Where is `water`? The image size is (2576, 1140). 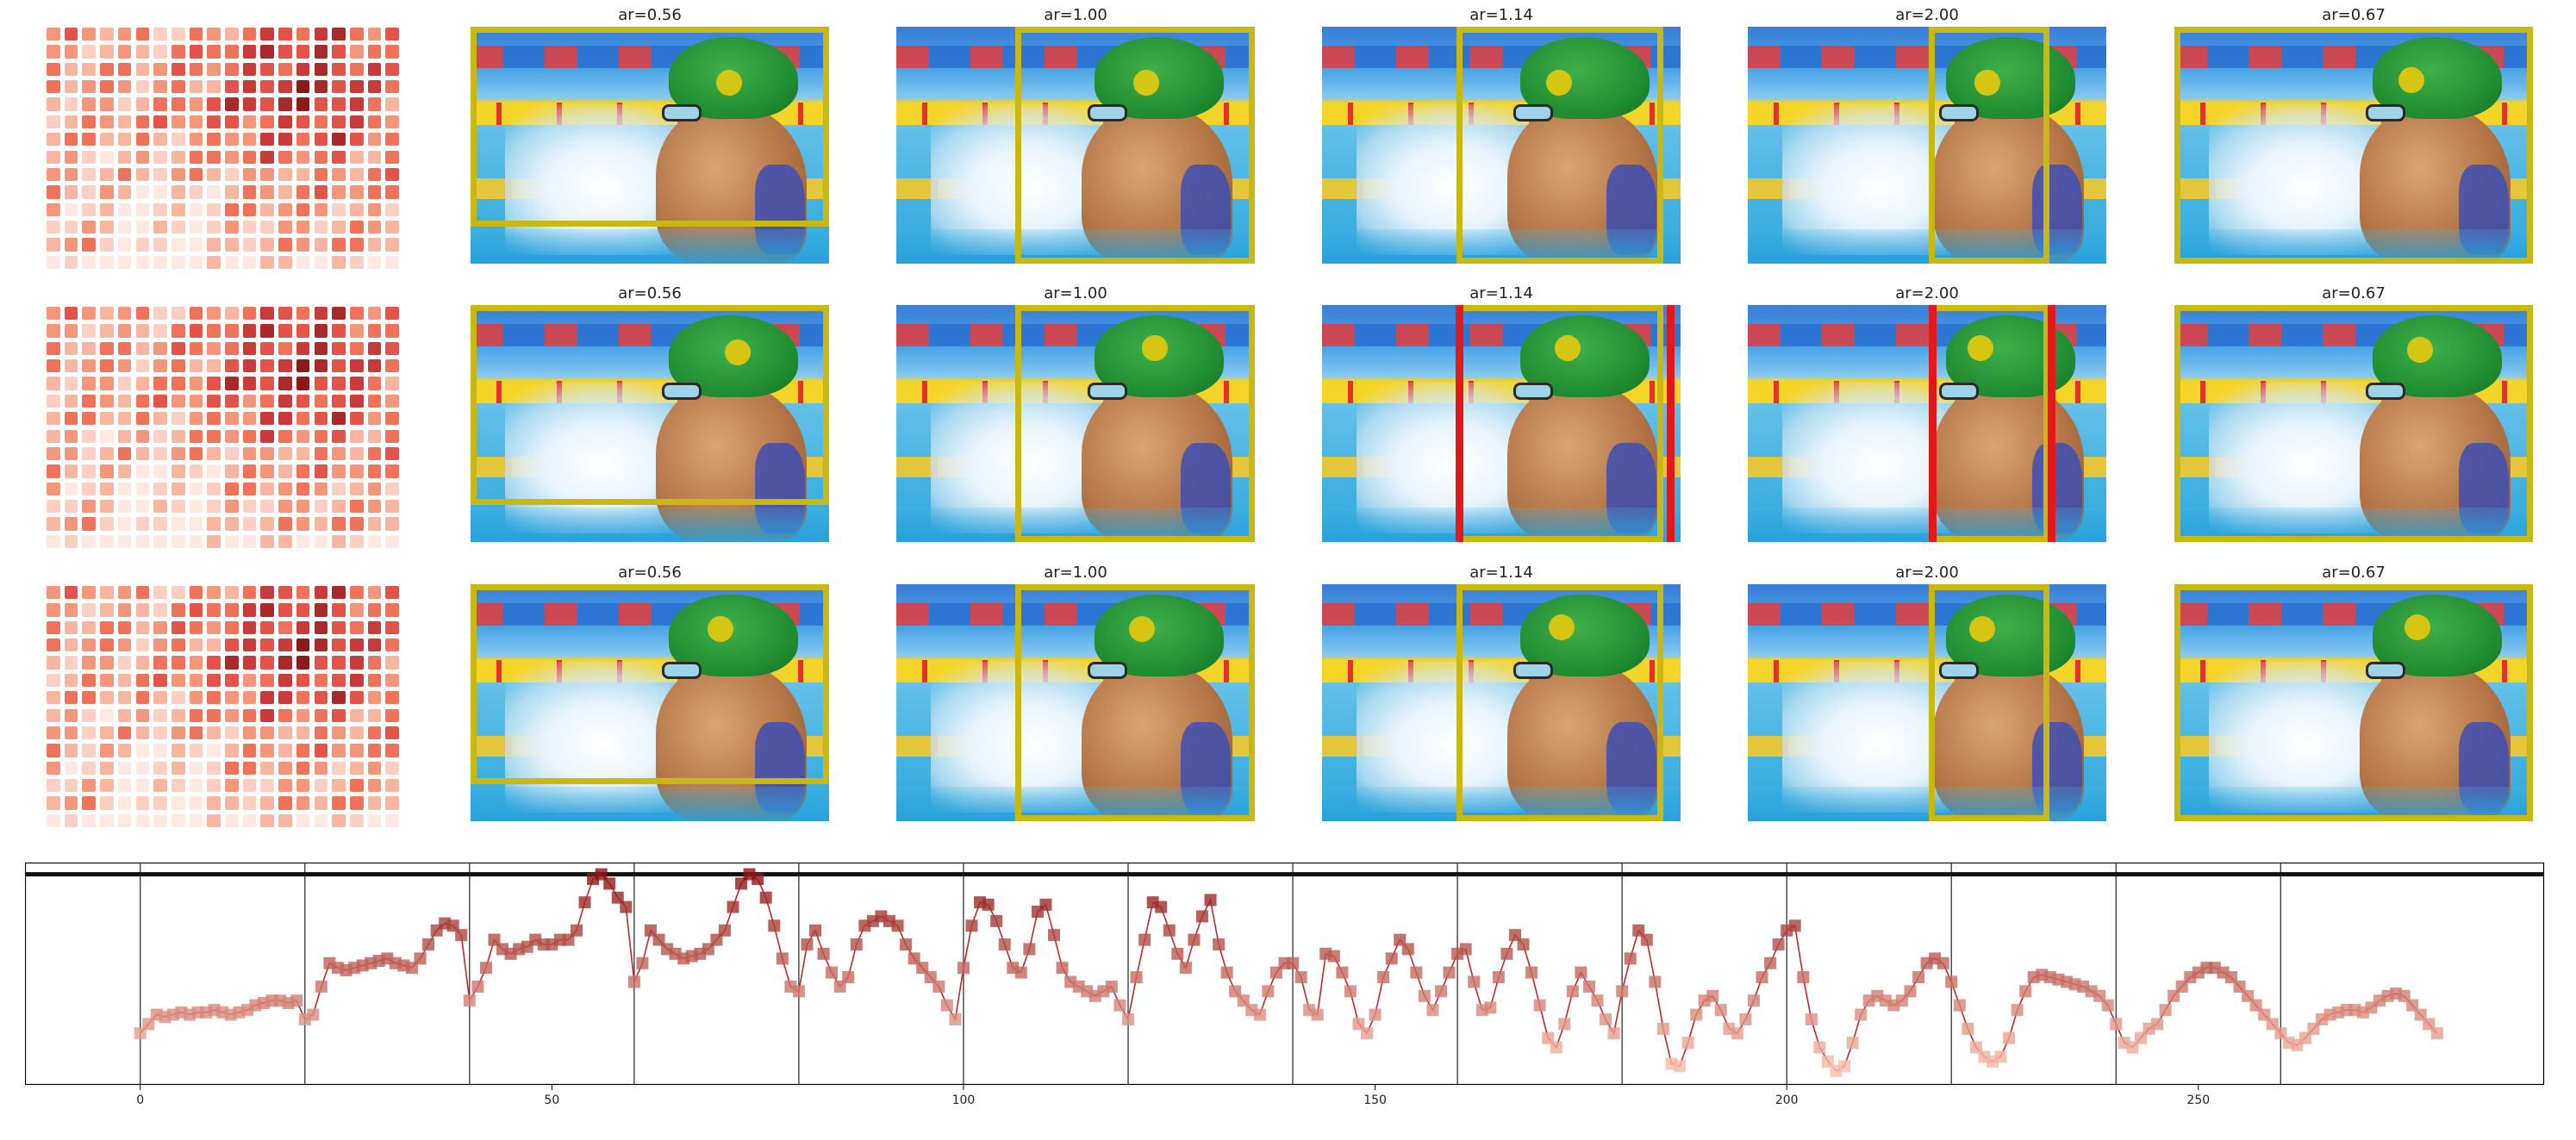 water is located at coordinates (1927, 804).